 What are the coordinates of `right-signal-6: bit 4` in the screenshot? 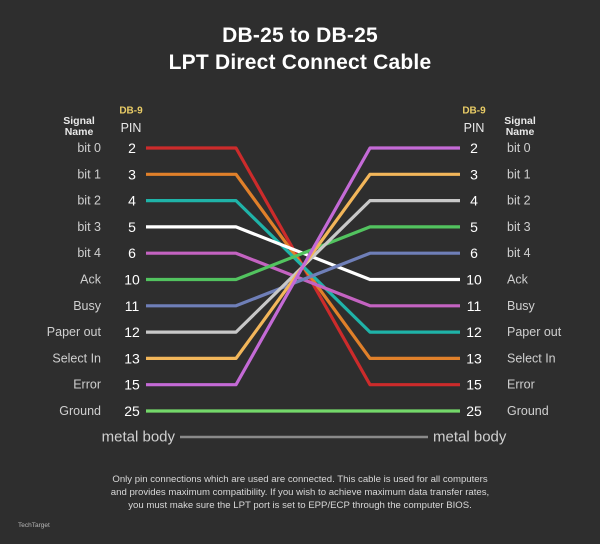 It's located at (519, 253).